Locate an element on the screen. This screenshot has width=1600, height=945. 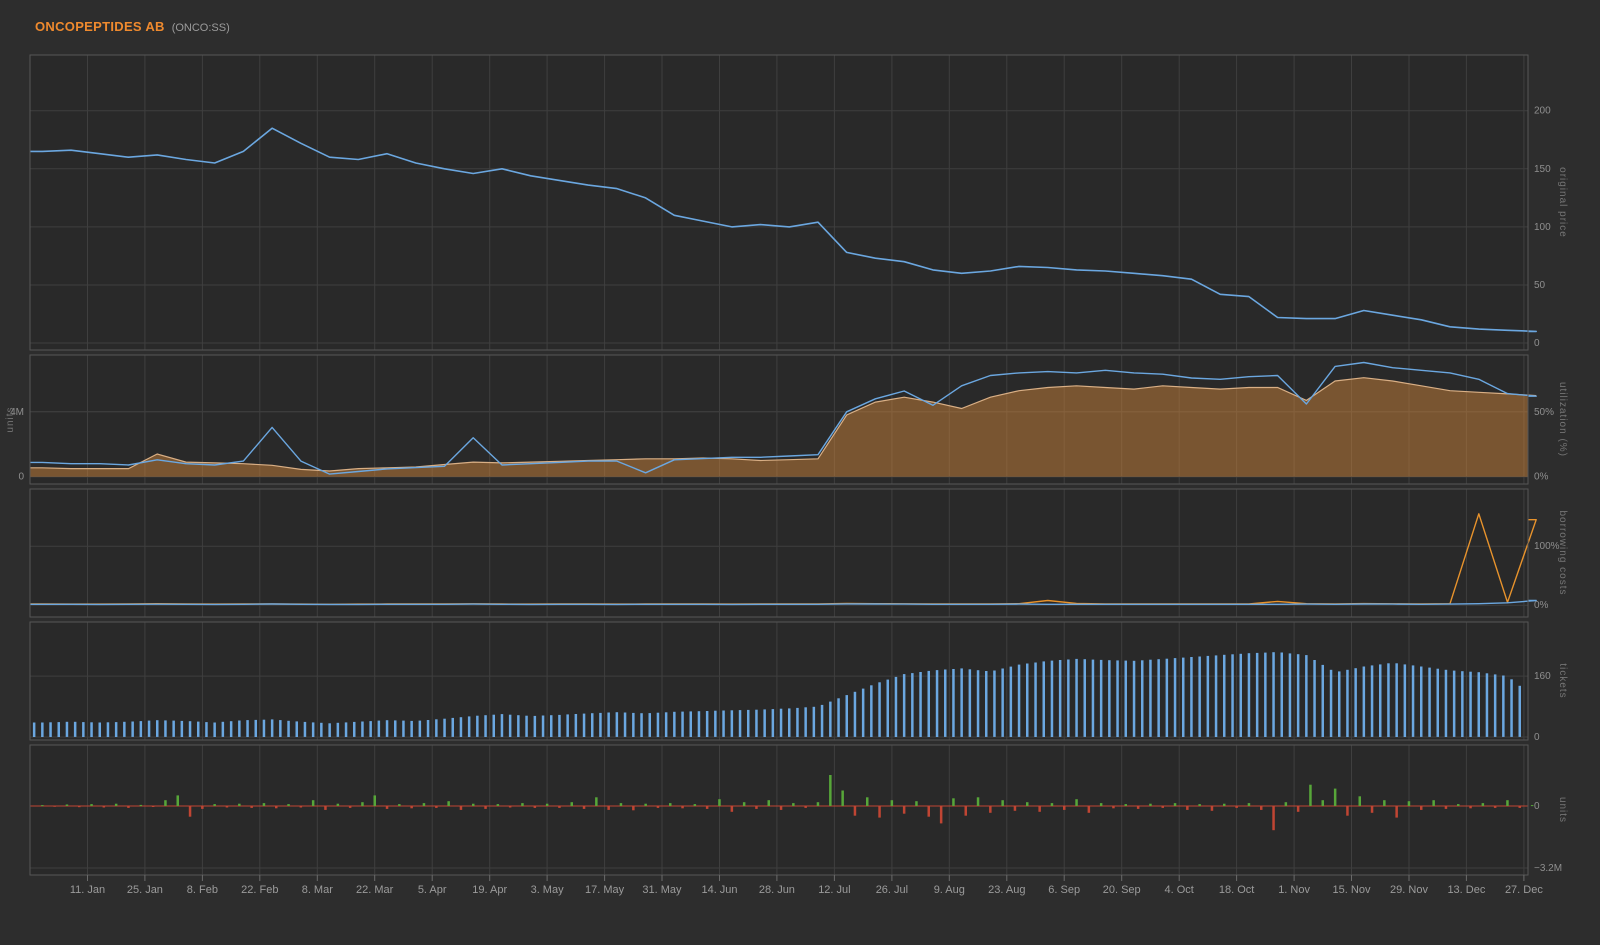
x-tick-label: 14. Jun is located at coordinates (719, 890).